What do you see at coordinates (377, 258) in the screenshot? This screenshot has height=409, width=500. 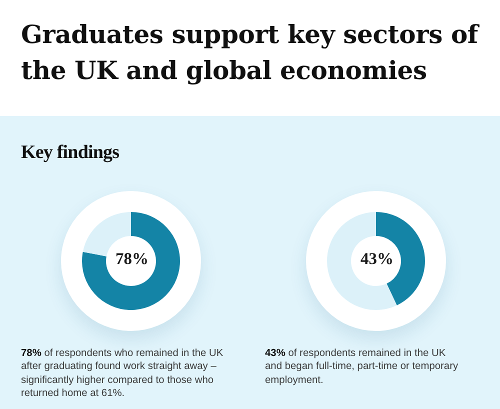 I see `data-label: 43%` at bounding box center [377, 258].